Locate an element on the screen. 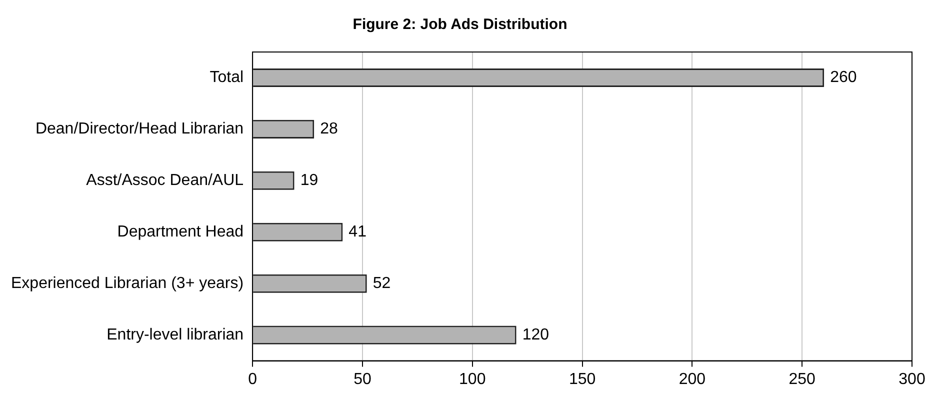  x-tick-label: 50 is located at coordinates (363, 379).